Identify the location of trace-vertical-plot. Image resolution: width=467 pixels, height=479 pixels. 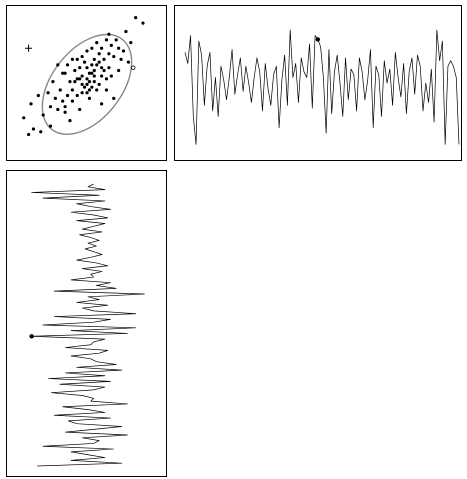
(87, 325).